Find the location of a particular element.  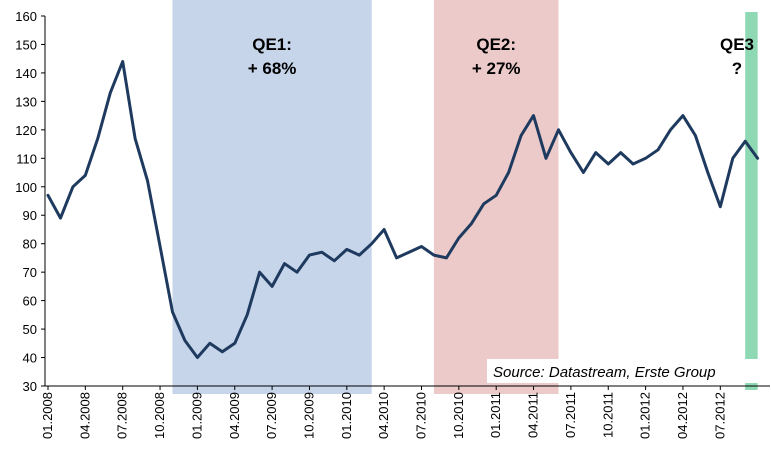

y-tick-label: 110 is located at coordinates (26, 158).